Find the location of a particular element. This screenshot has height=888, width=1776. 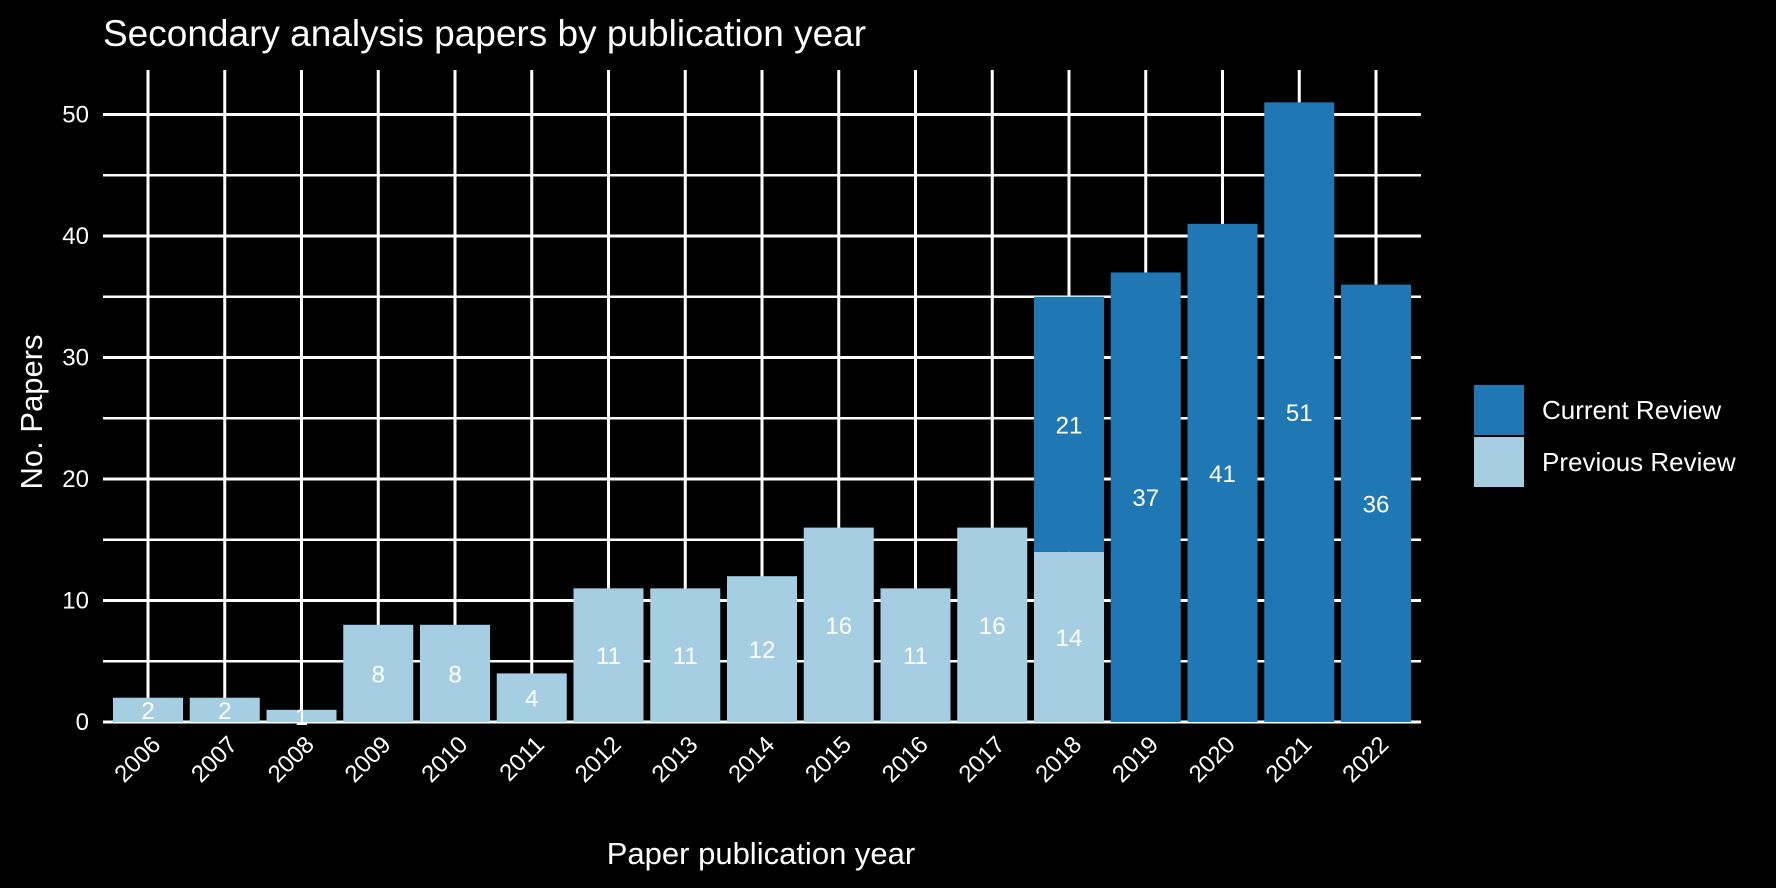

y-tick-label: 40 is located at coordinates (75, 236).